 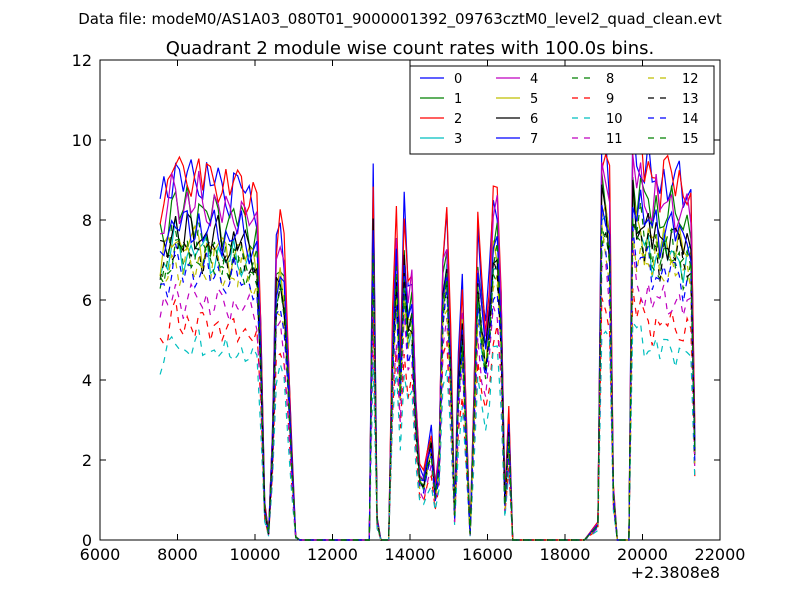 I want to click on legend-label-10: 10, so click(x=614, y=119).